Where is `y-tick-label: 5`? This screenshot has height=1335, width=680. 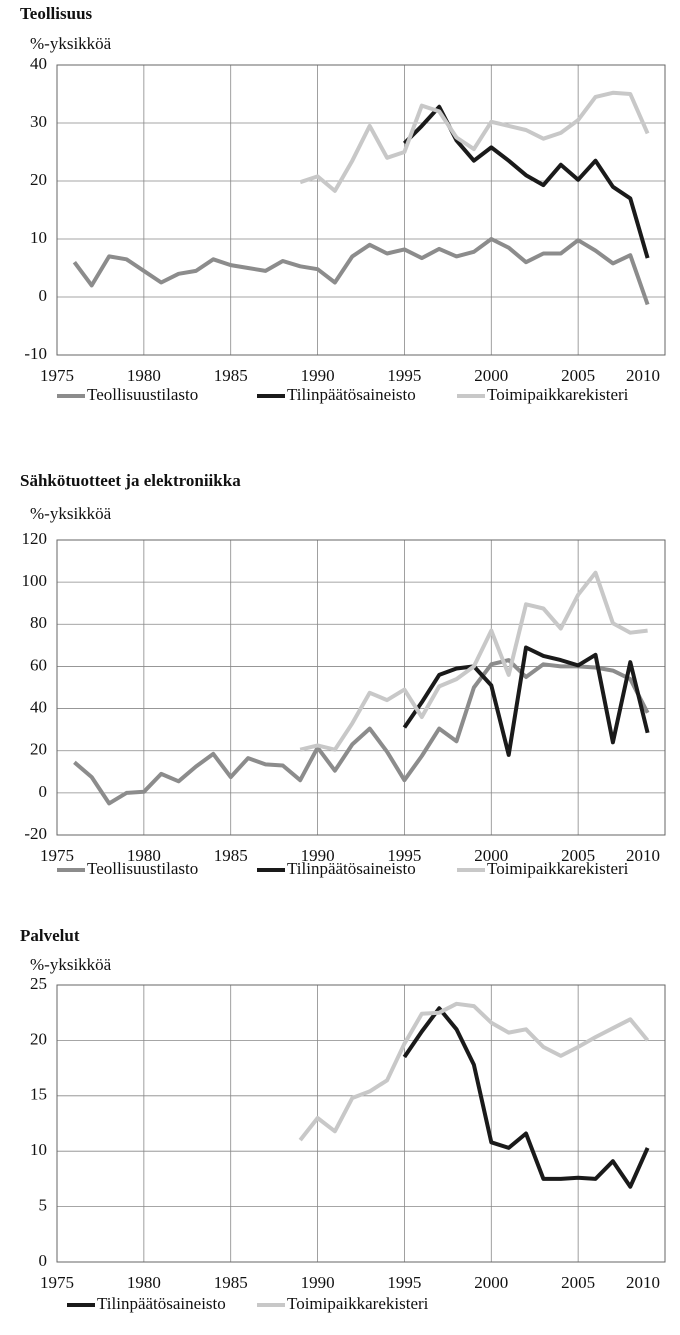
y-tick-label: 5 is located at coordinates (43, 1205).